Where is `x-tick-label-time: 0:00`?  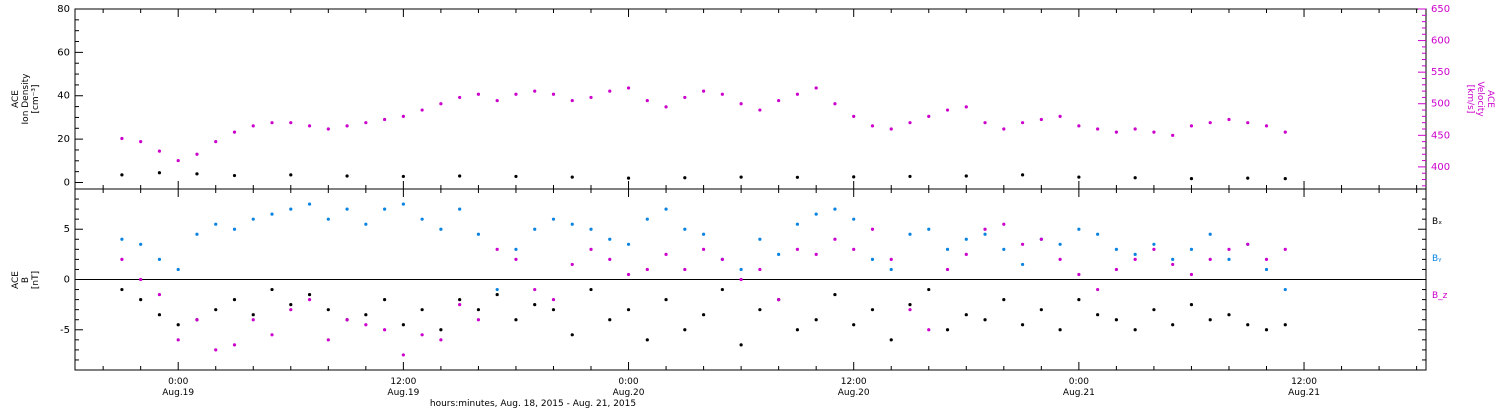
x-tick-label-time: 0:00 is located at coordinates (628, 382).